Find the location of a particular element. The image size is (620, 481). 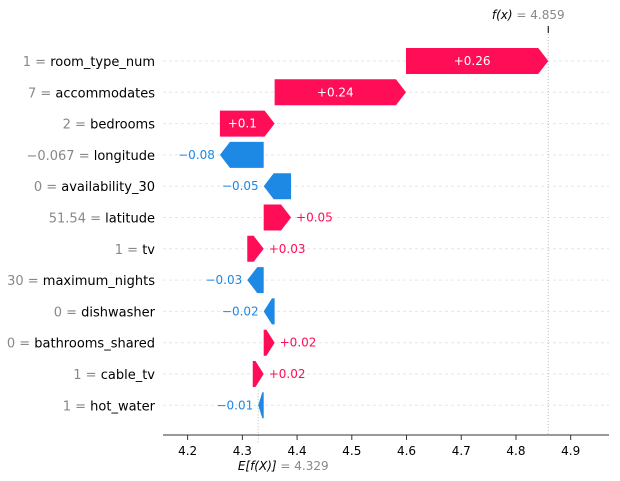

contribution-label: −0.03 is located at coordinates (223, 280).